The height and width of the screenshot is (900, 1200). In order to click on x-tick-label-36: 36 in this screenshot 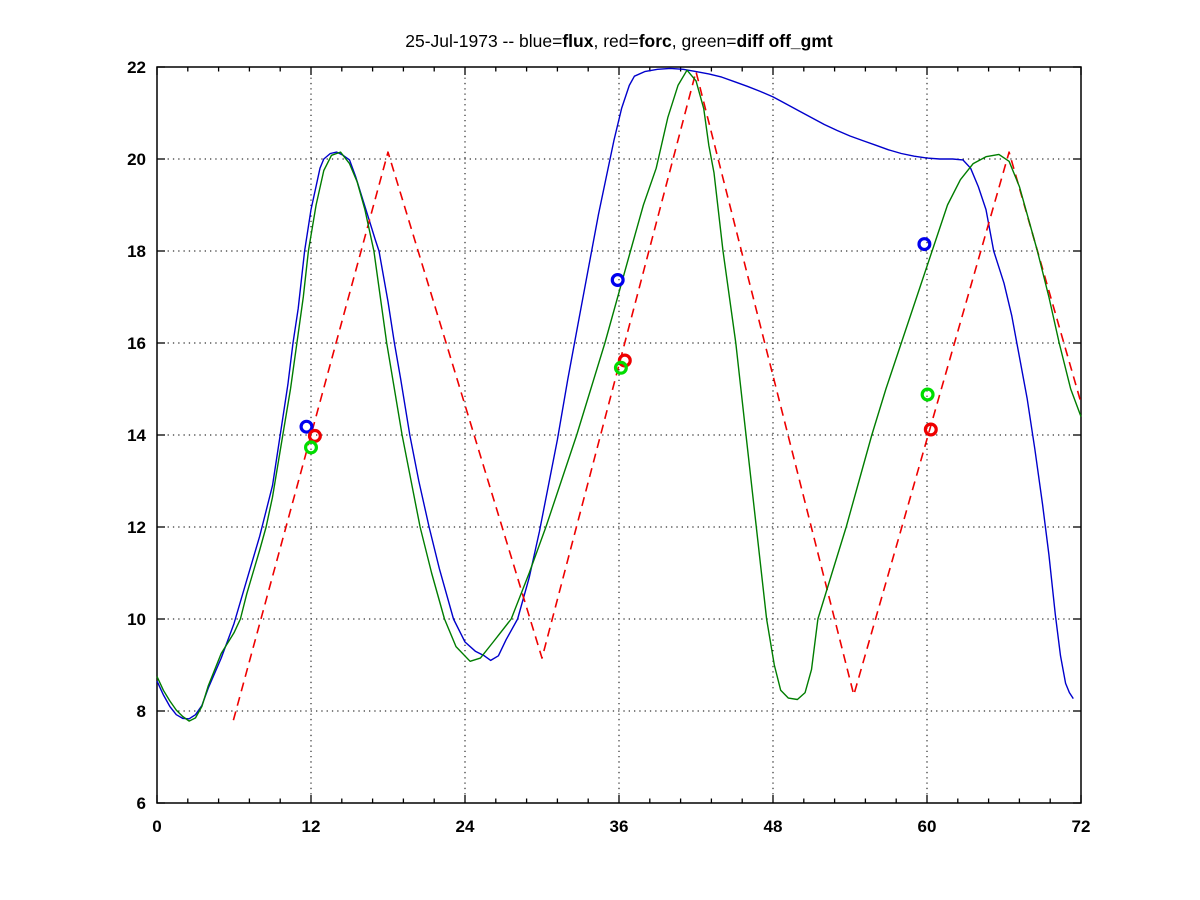, I will do `click(619, 826)`.